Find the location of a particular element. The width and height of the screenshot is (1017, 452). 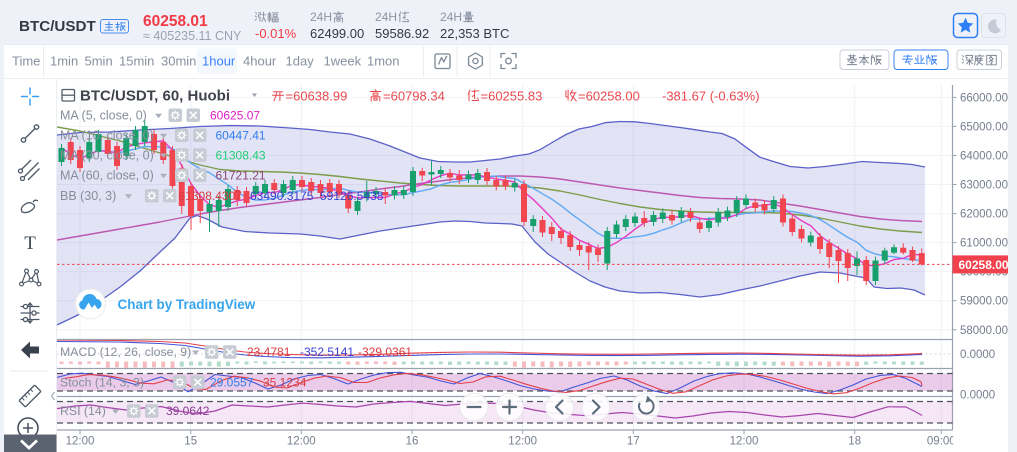

svg-text: 18 is located at coordinates (854, 442).